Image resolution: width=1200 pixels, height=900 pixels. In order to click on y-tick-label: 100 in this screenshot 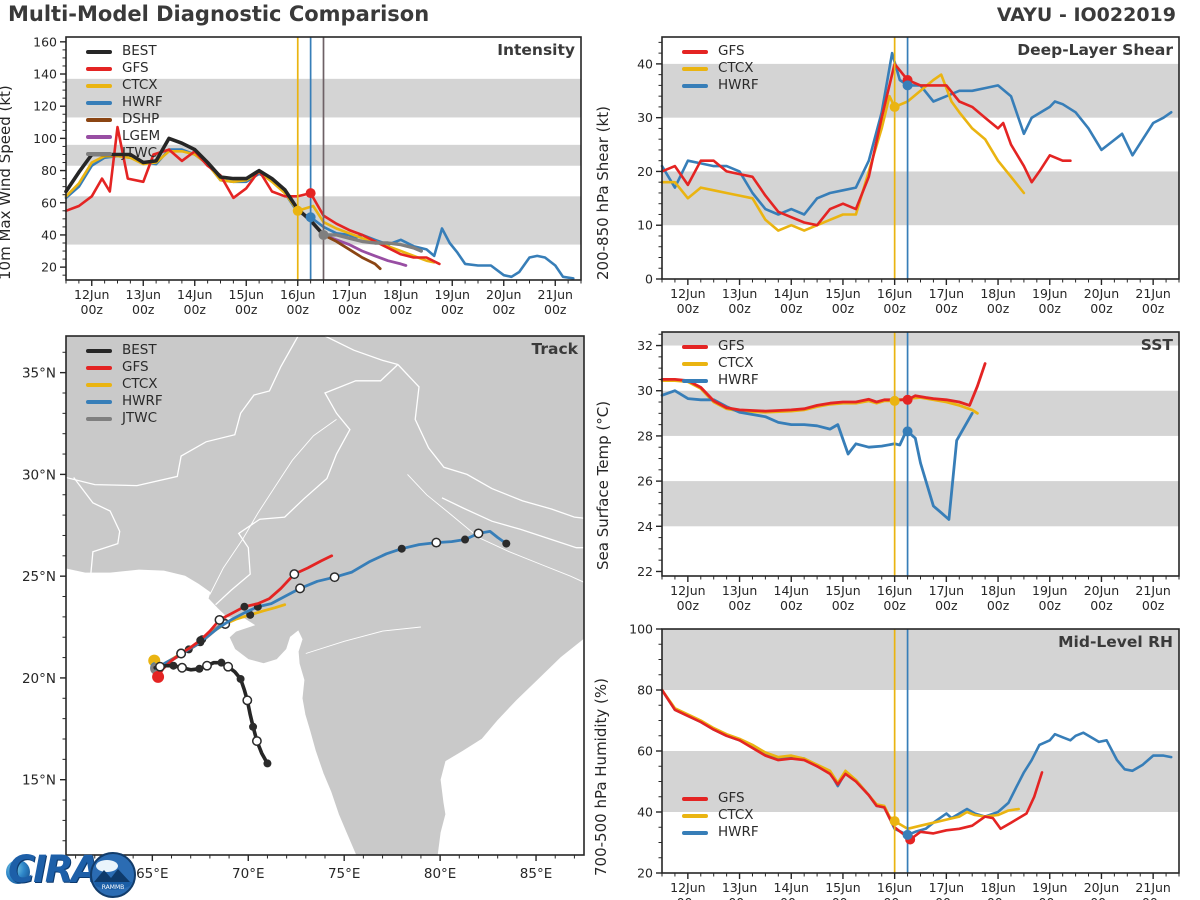, I will do `click(45, 138)`.